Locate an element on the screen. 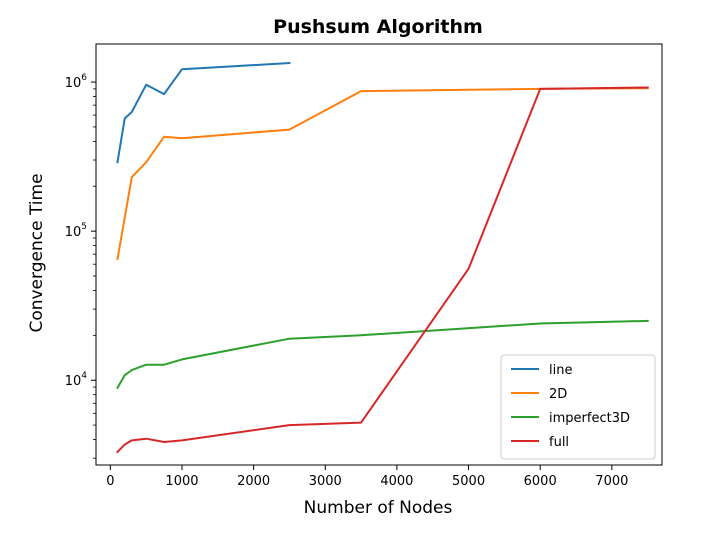  x-tick-label: 1000 is located at coordinates (181, 481).